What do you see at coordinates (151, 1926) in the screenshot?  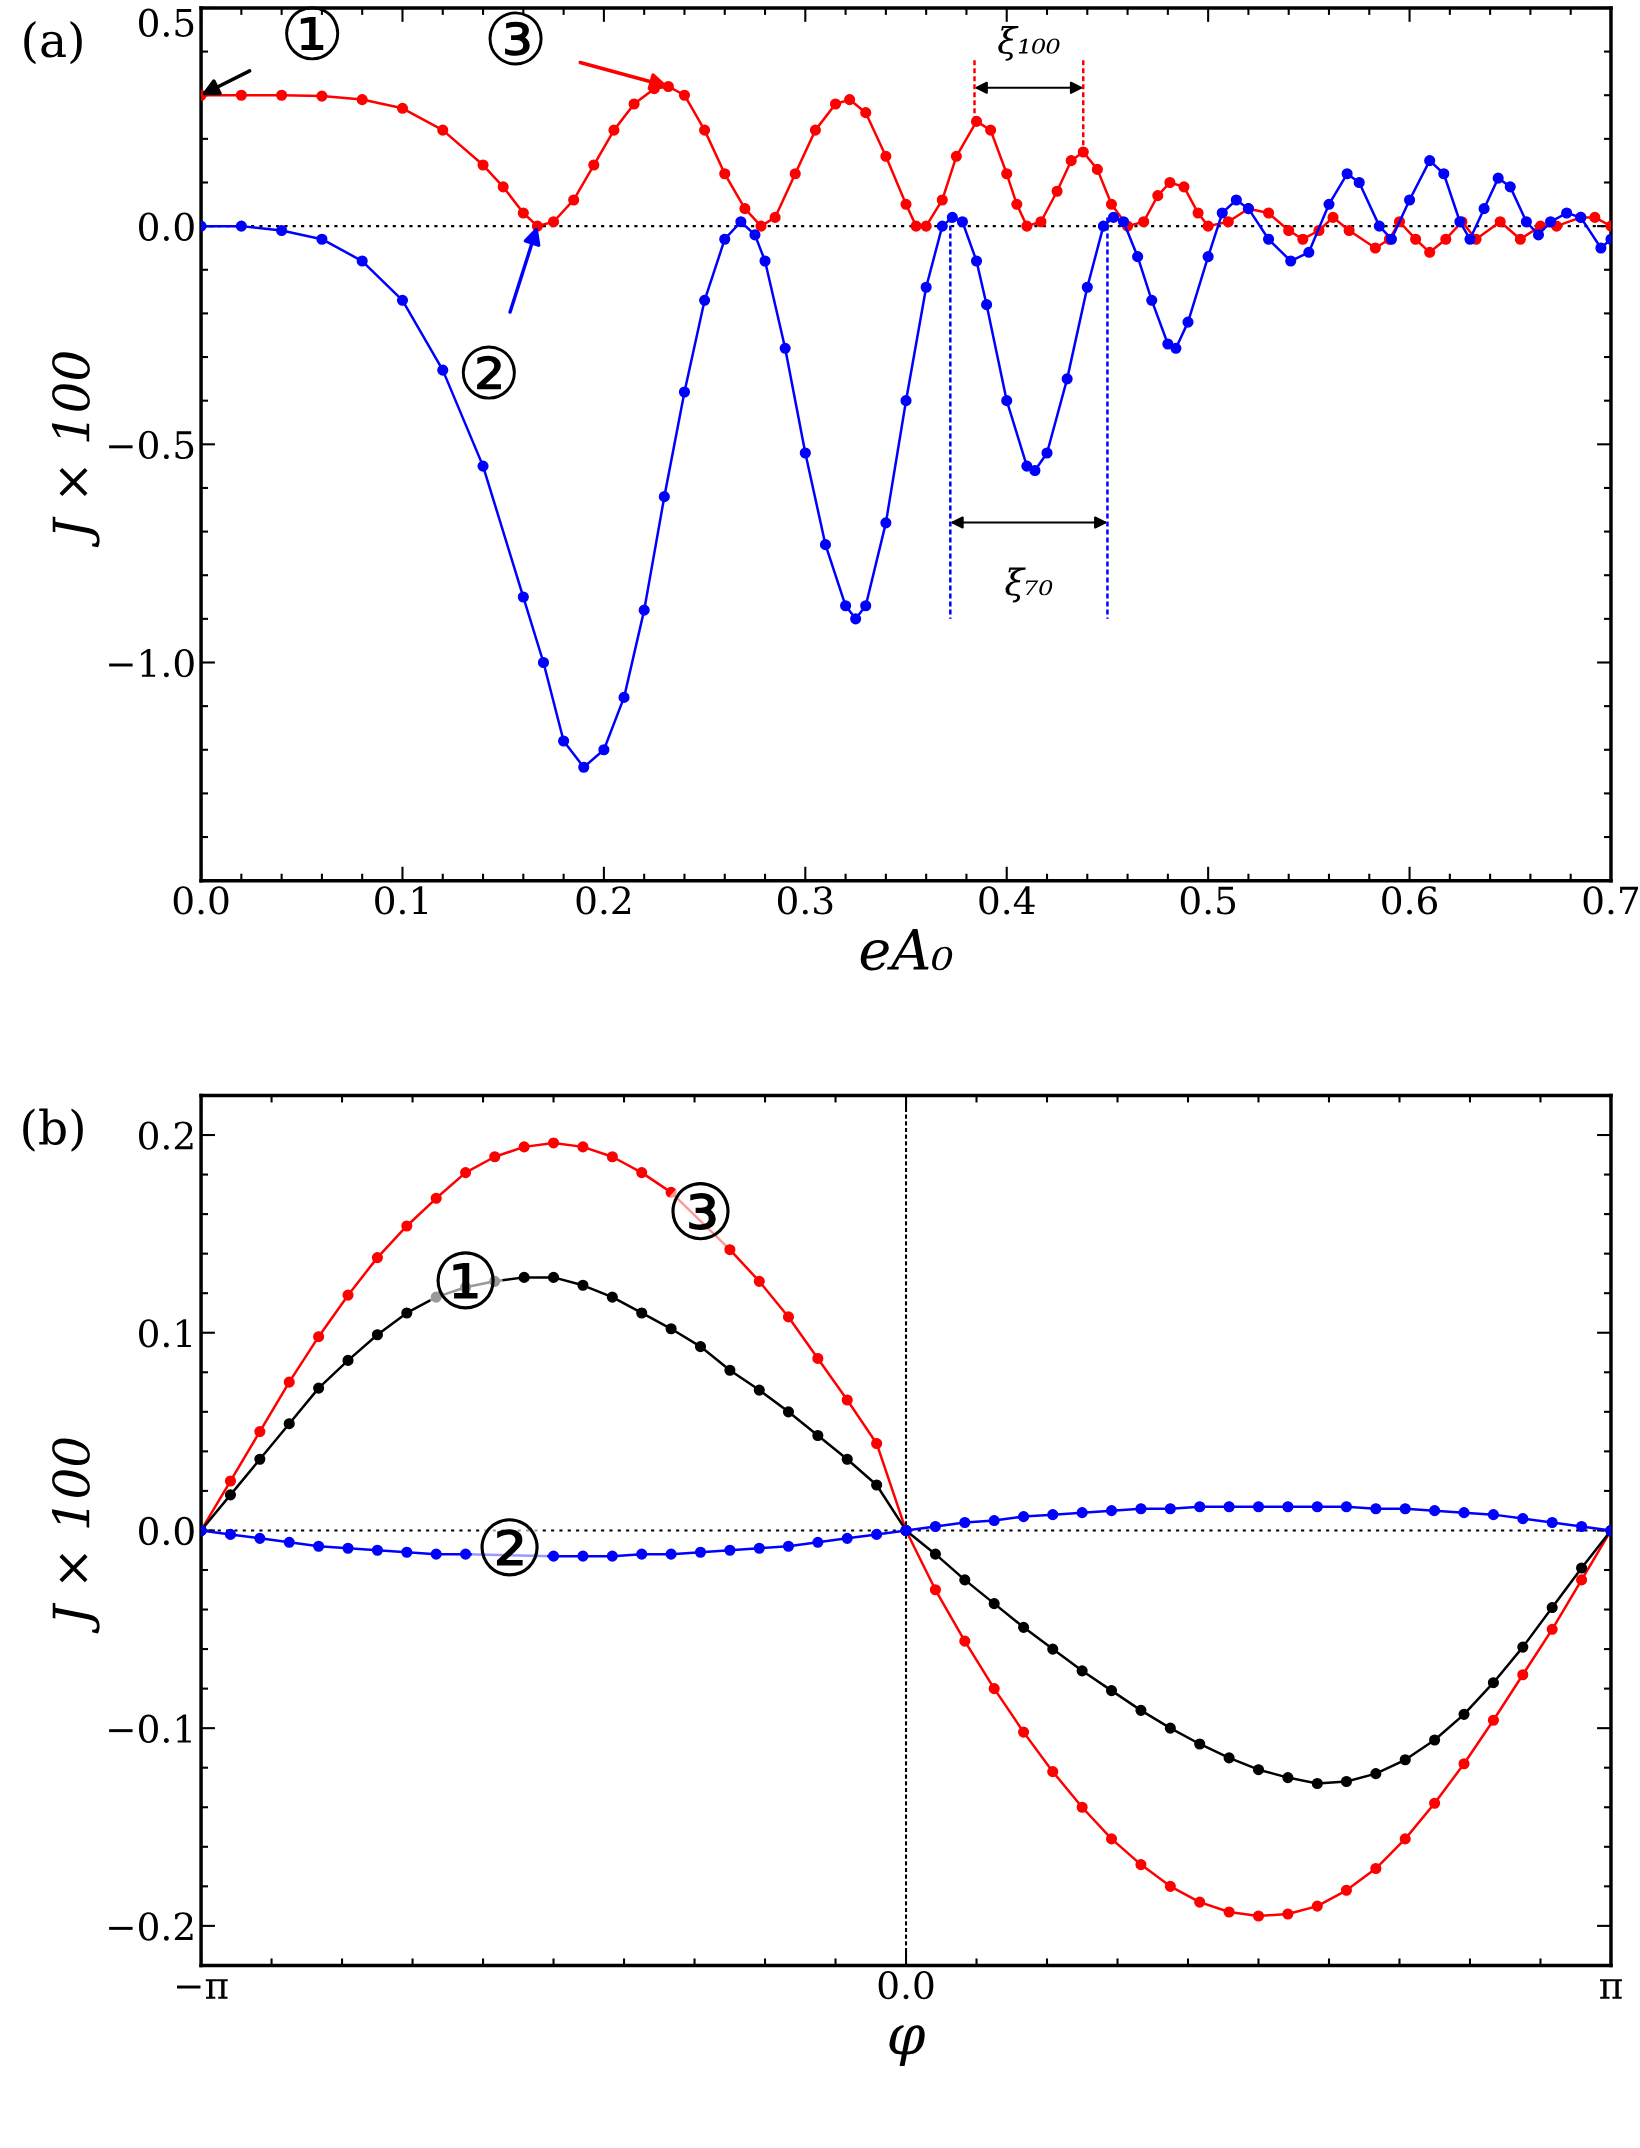 I see `y-tick-label: −0.2` at bounding box center [151, 1926].